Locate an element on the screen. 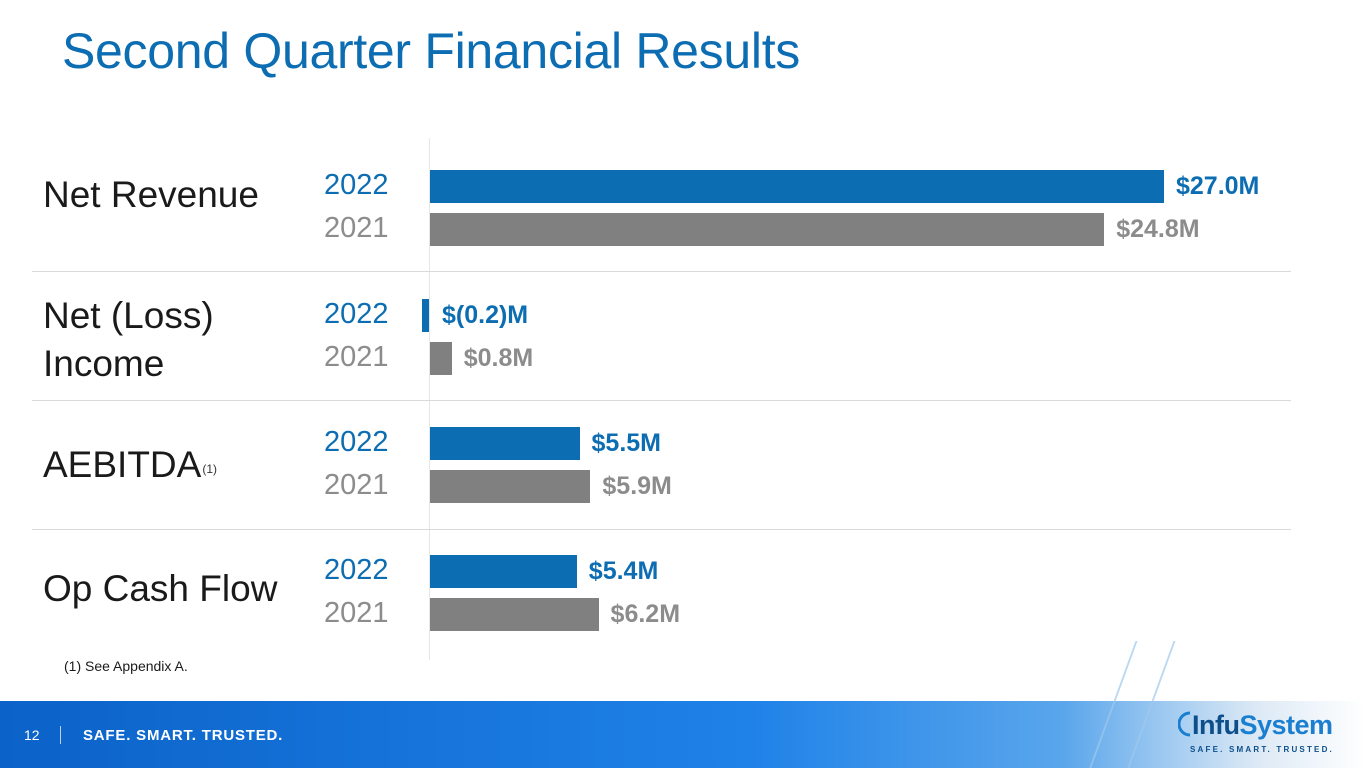 The image size is (1365, 768). footnote-marker: (1) is located at coordinates (209, 469).